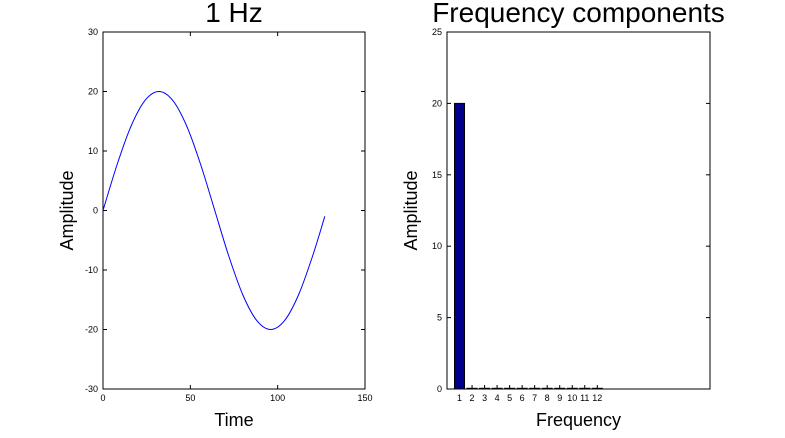 Image resolution: width=785 pixels, height=438 pixels. Describe the element at coordinates (437, 175) in the screenshot. I see `y-tick-label: 15` at that location.